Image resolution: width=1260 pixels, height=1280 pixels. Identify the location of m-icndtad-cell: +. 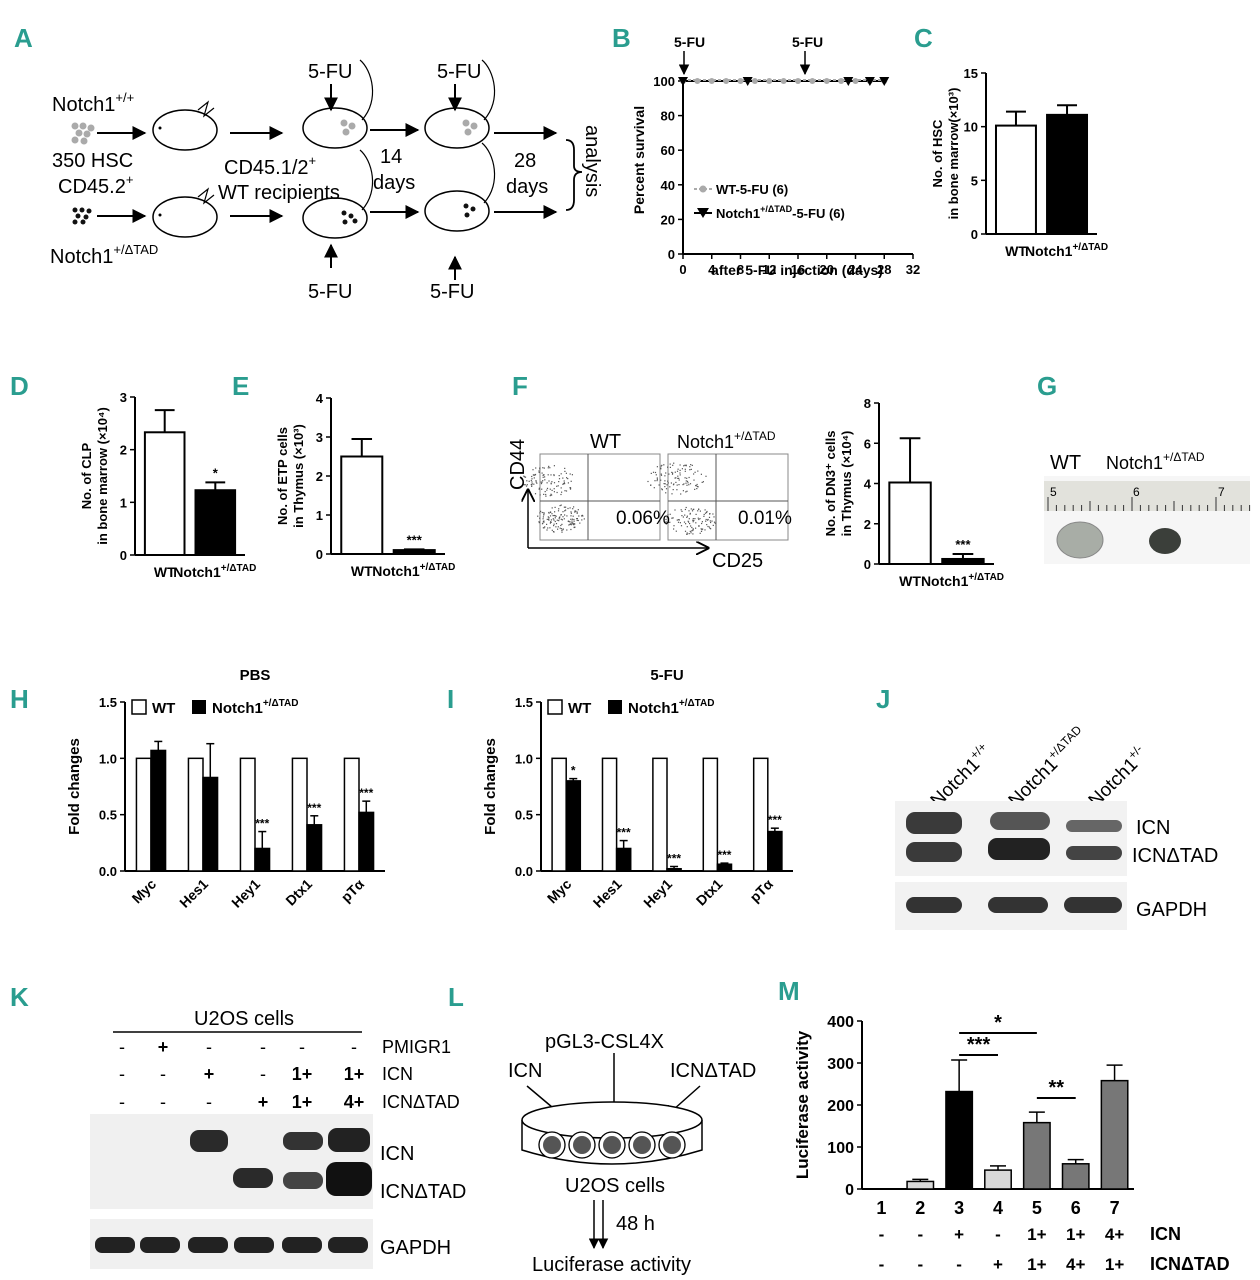
(998, 1264).